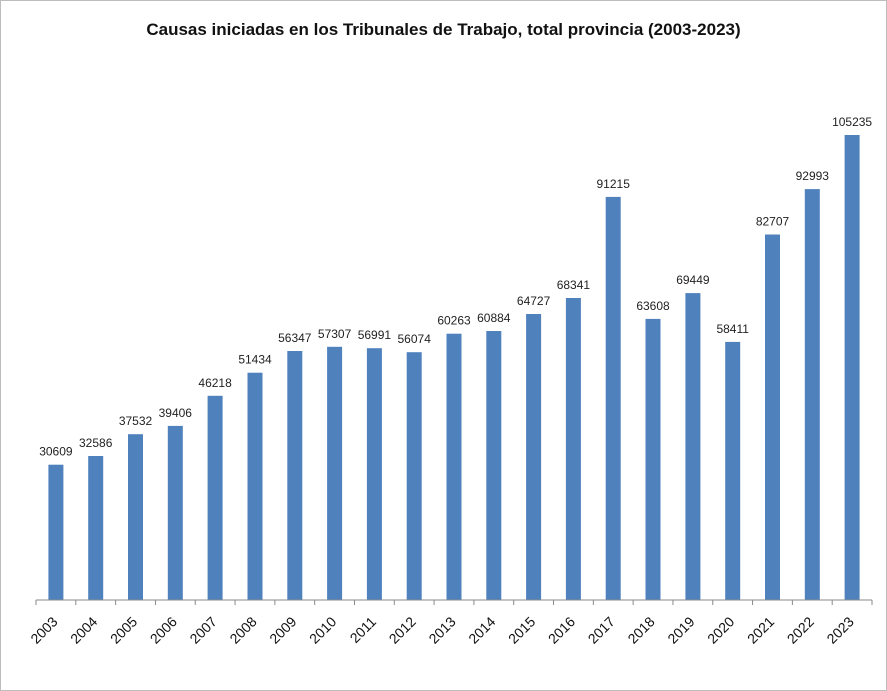  What do you see at coordinates (135, 517) in the screenshot?
I see `bar-2005` at bounding box center [135, 517].